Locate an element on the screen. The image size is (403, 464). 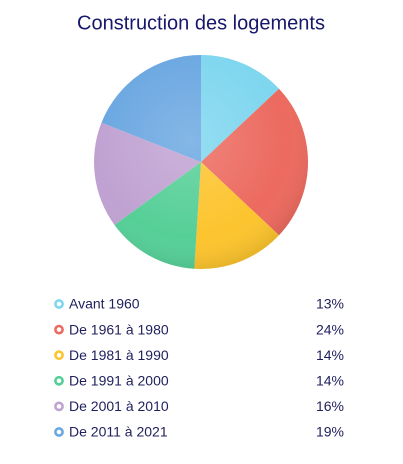
value-label: 19% is located at coordinates (330, 432).